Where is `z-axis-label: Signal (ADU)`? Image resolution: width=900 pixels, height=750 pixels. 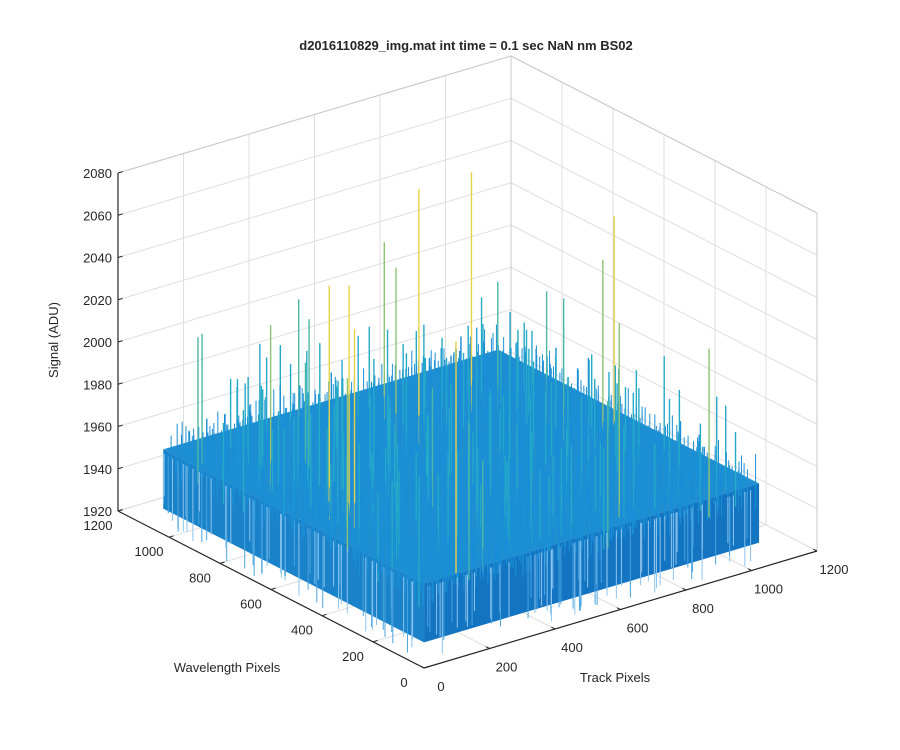 z-axis-label: Signal (ADU) is located at coordinates (53, 340).